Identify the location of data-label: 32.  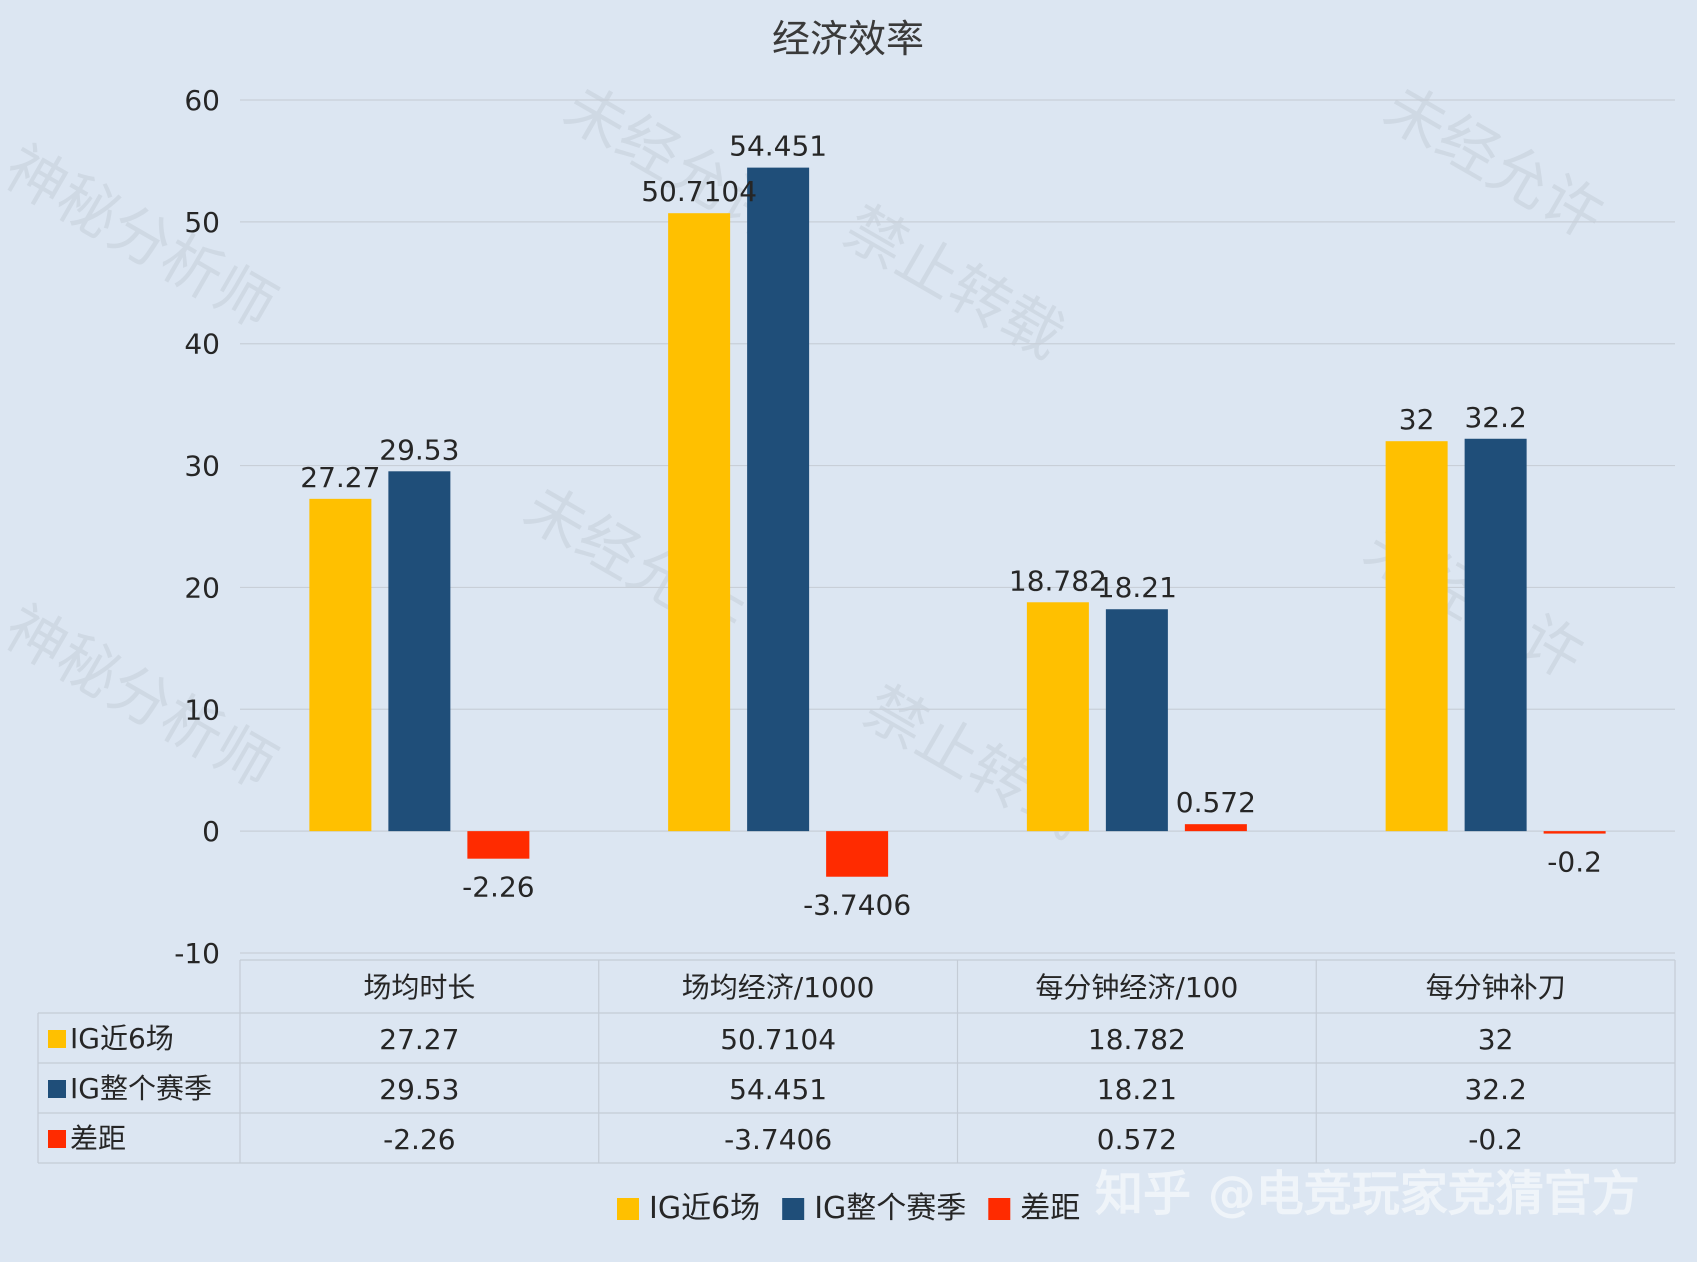
(1417, 419).